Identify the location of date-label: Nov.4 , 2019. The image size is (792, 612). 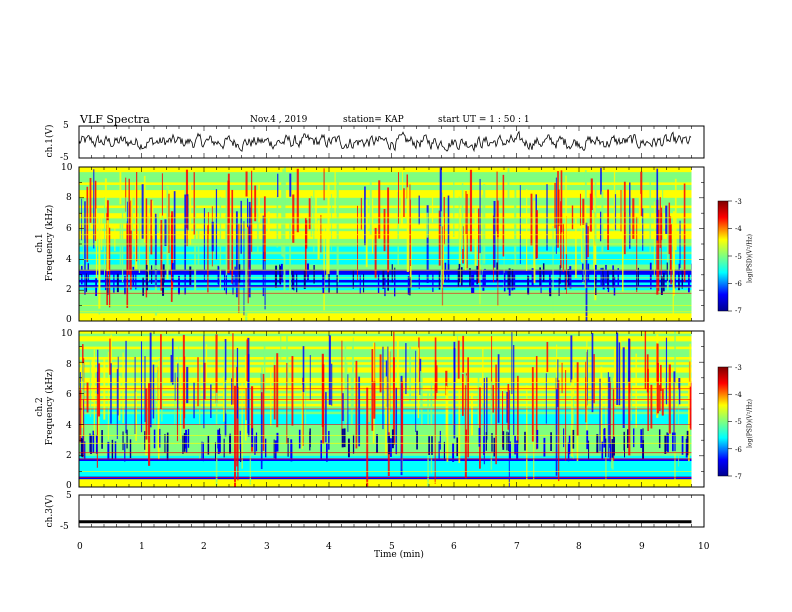
(279, 120).